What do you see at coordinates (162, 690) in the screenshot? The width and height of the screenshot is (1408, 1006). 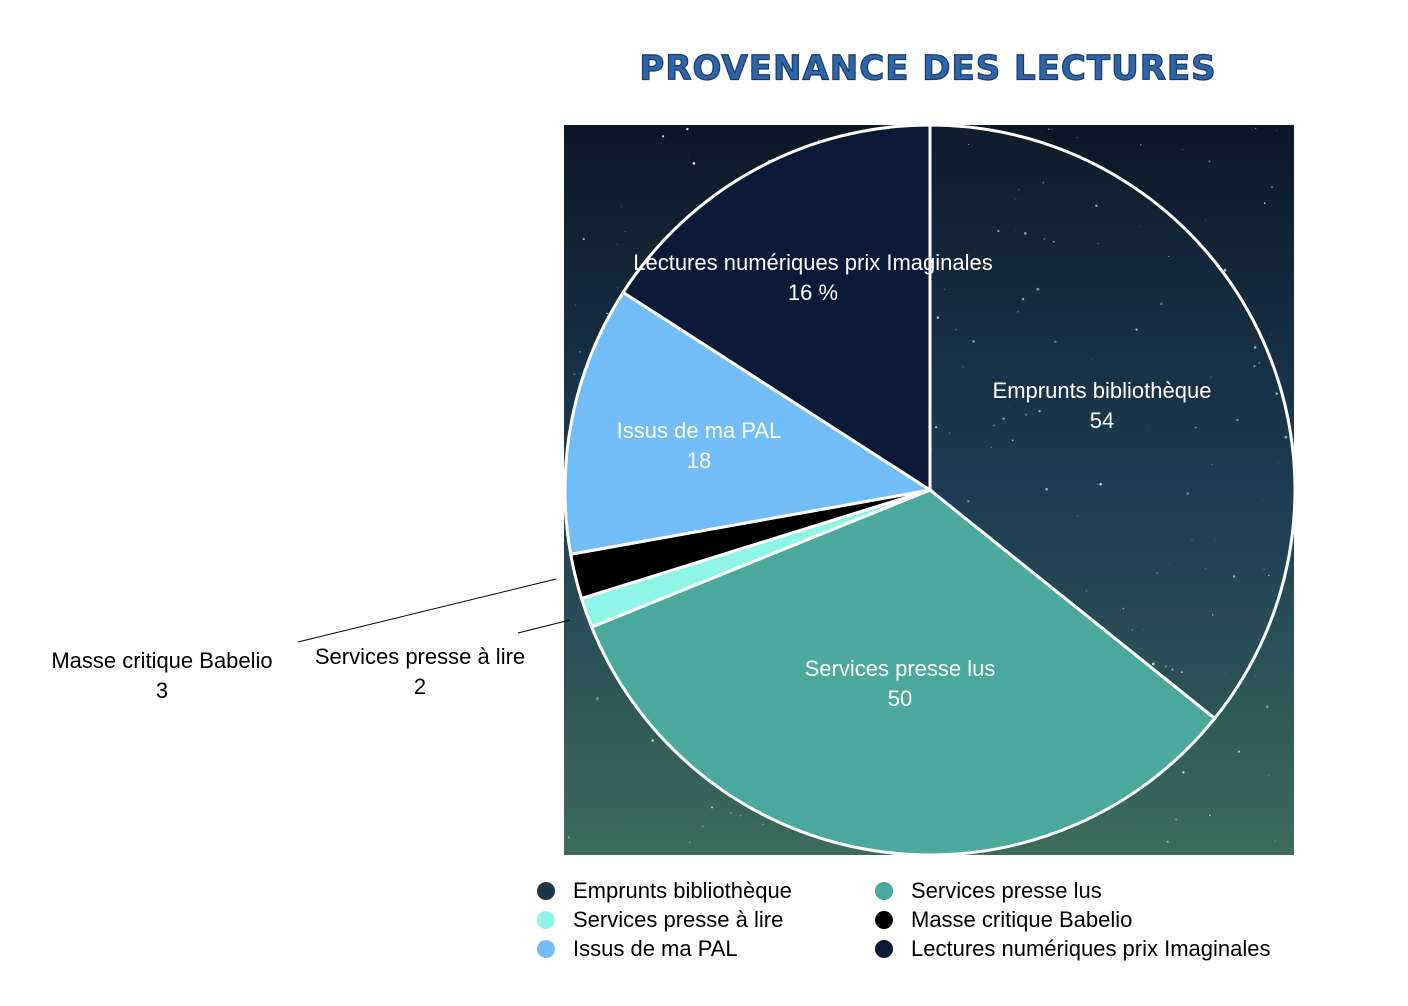 I see `slice-value-label: 3` at bounding box center [162, 690].